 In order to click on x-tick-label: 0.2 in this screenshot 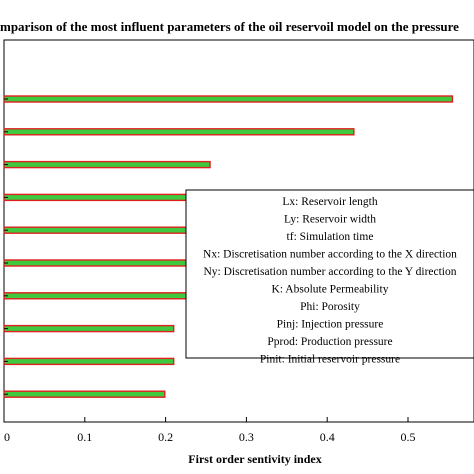, I will do `click(165, 437)`.